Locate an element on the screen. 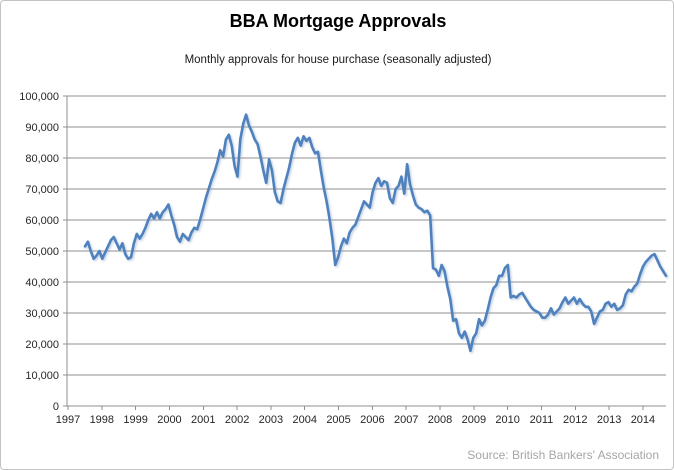 This screenshot has width=674, height=470. chart-title: BBA Mortgage Approvals is located at coordinates (338, 21).